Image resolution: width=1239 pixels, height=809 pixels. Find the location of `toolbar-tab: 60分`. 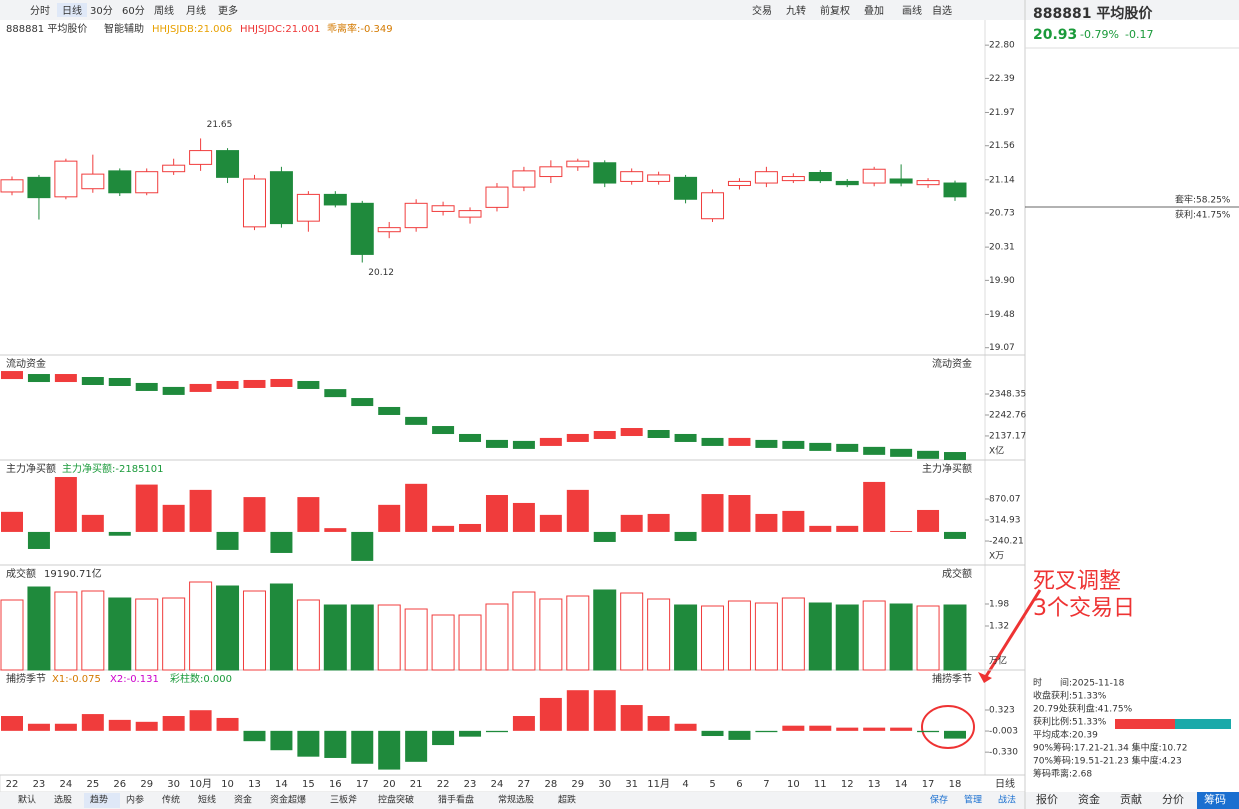

toolbar-tab: 60分 is located at coordinates (133, 11).